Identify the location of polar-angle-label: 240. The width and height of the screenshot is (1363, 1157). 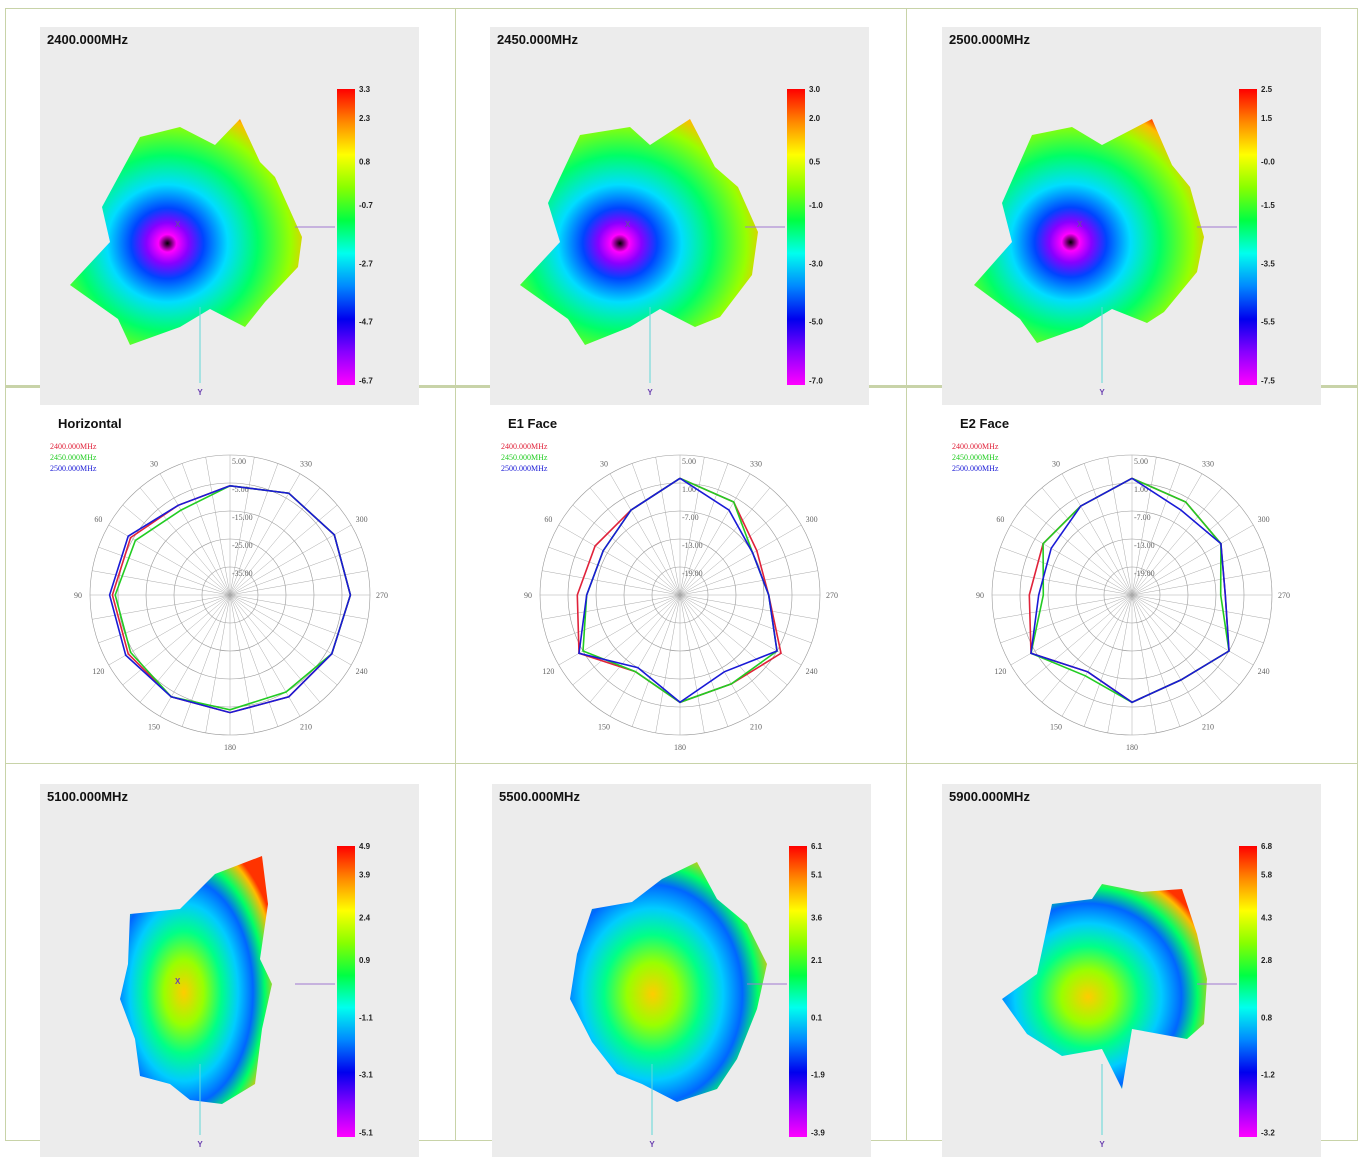
(362, 671).